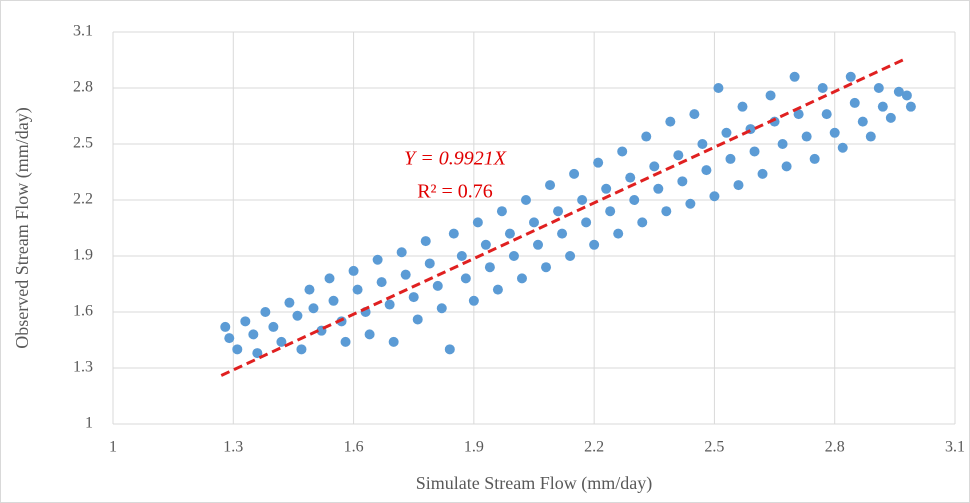  What do you see at coordinates (83, 87) in the screenshot?
I see `y-tick-label: 2.8` at bounding box center [83, 87].